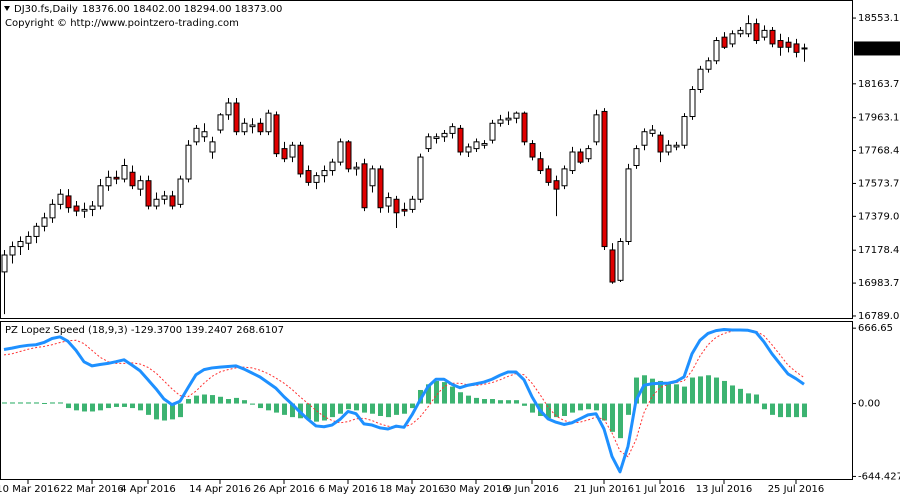 The height and width of the screenshot is (500, 900). I want to click on y-tick-label: 666.65, so click(875, 328).